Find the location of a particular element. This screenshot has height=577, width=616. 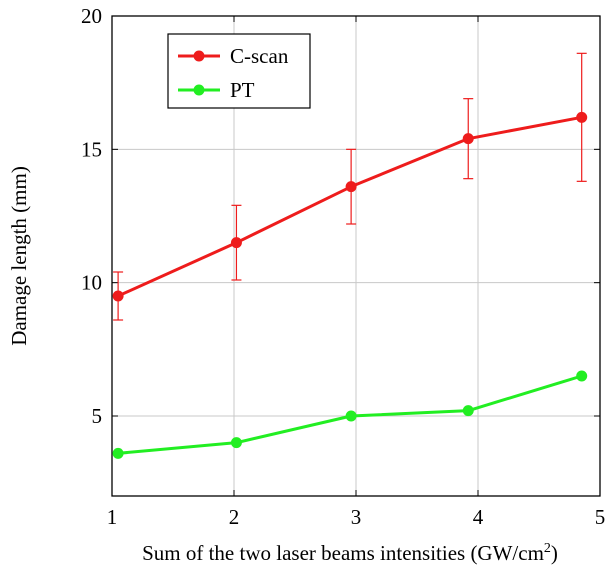

y-tick-label: 15 is located at coordinates (91, 149).